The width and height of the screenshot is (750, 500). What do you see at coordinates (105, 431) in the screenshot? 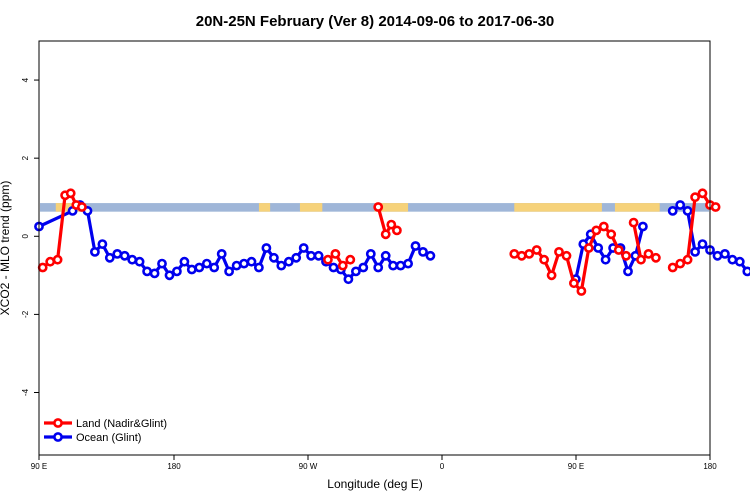
I see `legend: Land (Nadir&Glint) Ocean (Glint)` at bounding box center [105, 431].